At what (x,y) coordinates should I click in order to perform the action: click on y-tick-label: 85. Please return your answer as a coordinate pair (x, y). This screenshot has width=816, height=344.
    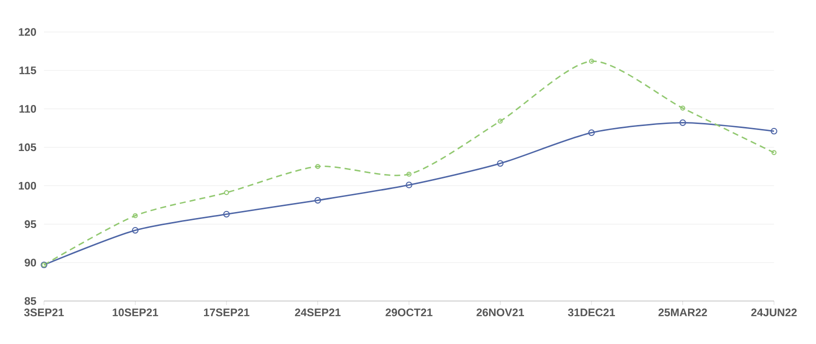
    Looking at the image, I should click on (30, 301).